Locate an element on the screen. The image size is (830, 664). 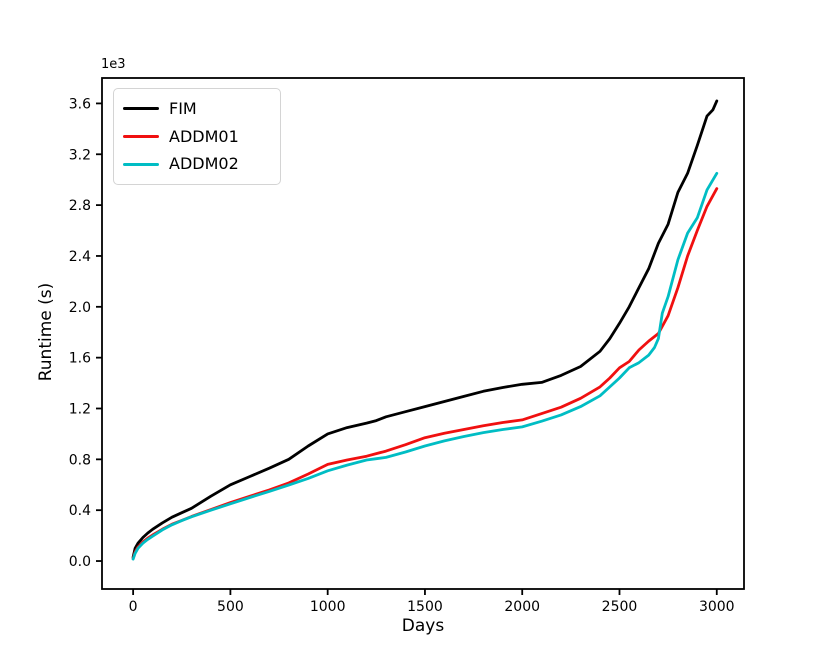
legend-line-sample-addm02 is located at coordinates (141, 164).